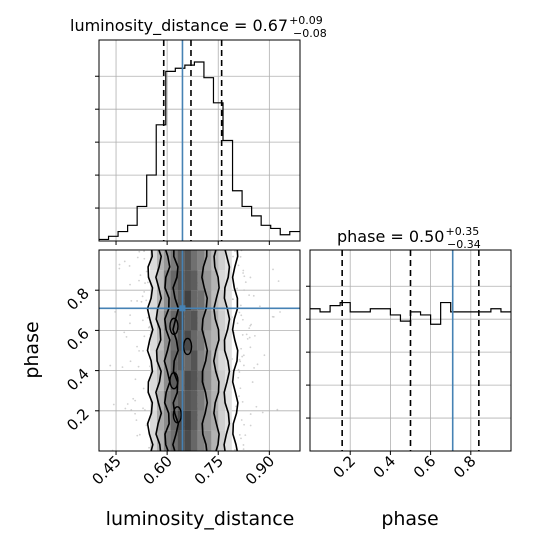 The image size is (550, 550). I want to click on x-tick-label-distance: 0.45, so click(107, 470).